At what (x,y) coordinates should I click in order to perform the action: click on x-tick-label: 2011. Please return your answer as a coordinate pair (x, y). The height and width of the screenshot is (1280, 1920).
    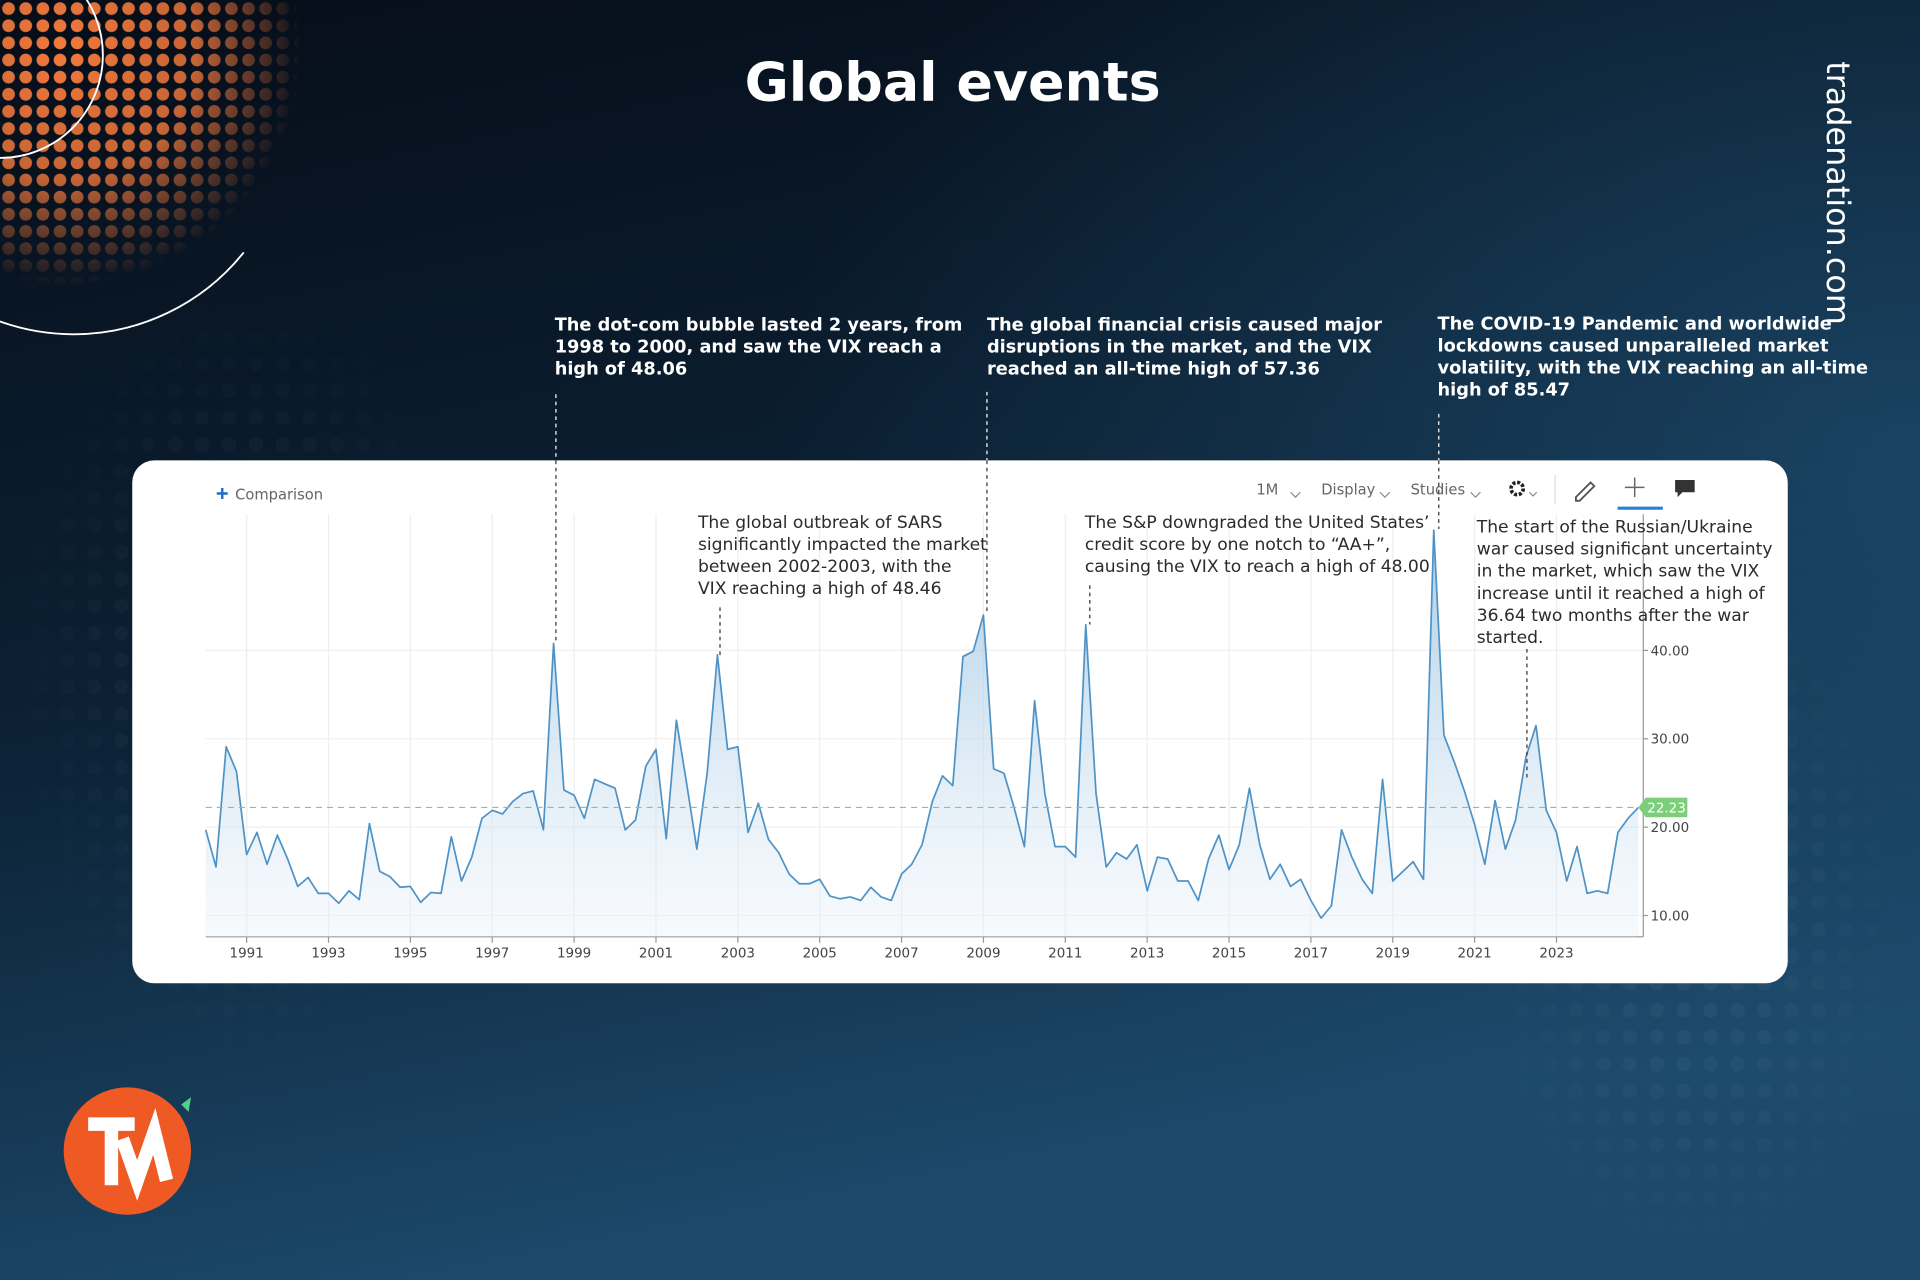
    Looking at the image, I should click on (1065, 954).